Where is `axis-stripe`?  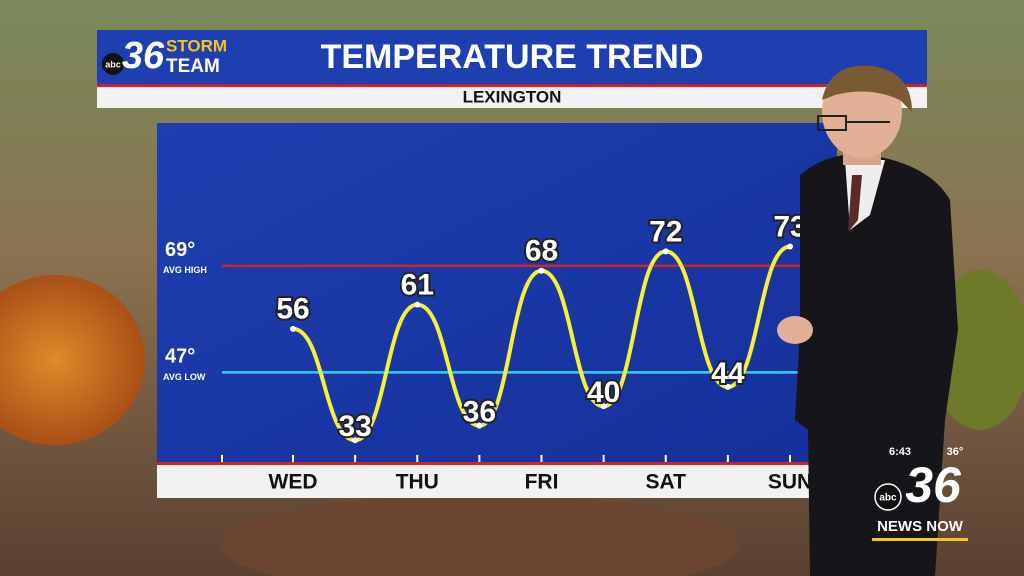
axis-stripe is located at coordinates (497, 463).